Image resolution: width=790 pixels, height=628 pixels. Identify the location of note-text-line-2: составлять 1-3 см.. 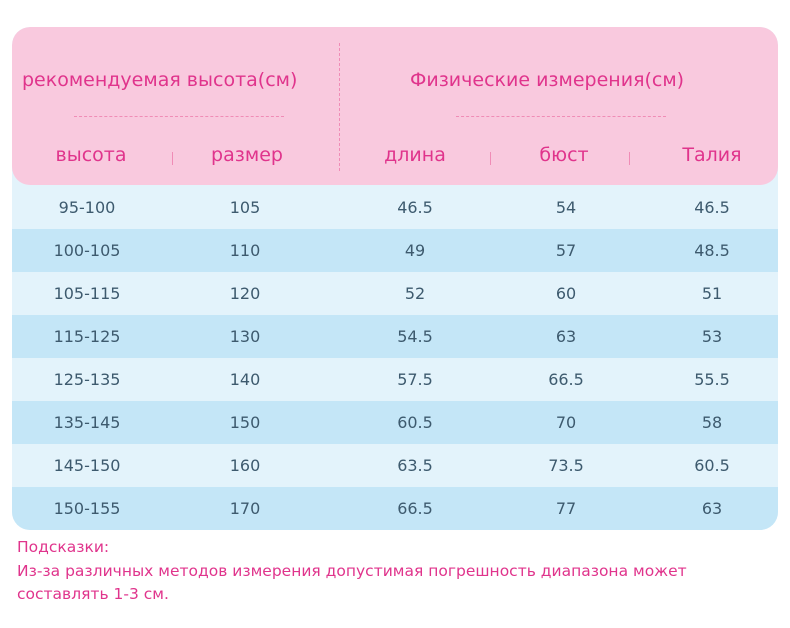
(93, 594).